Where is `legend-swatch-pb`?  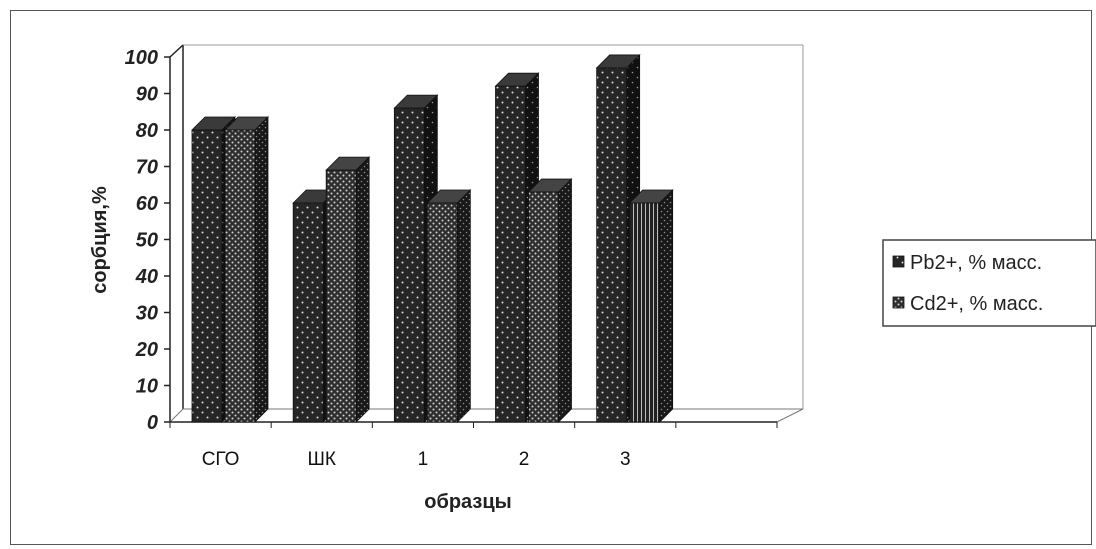 legend-swatch-pb is located at coordinates (898, 261).